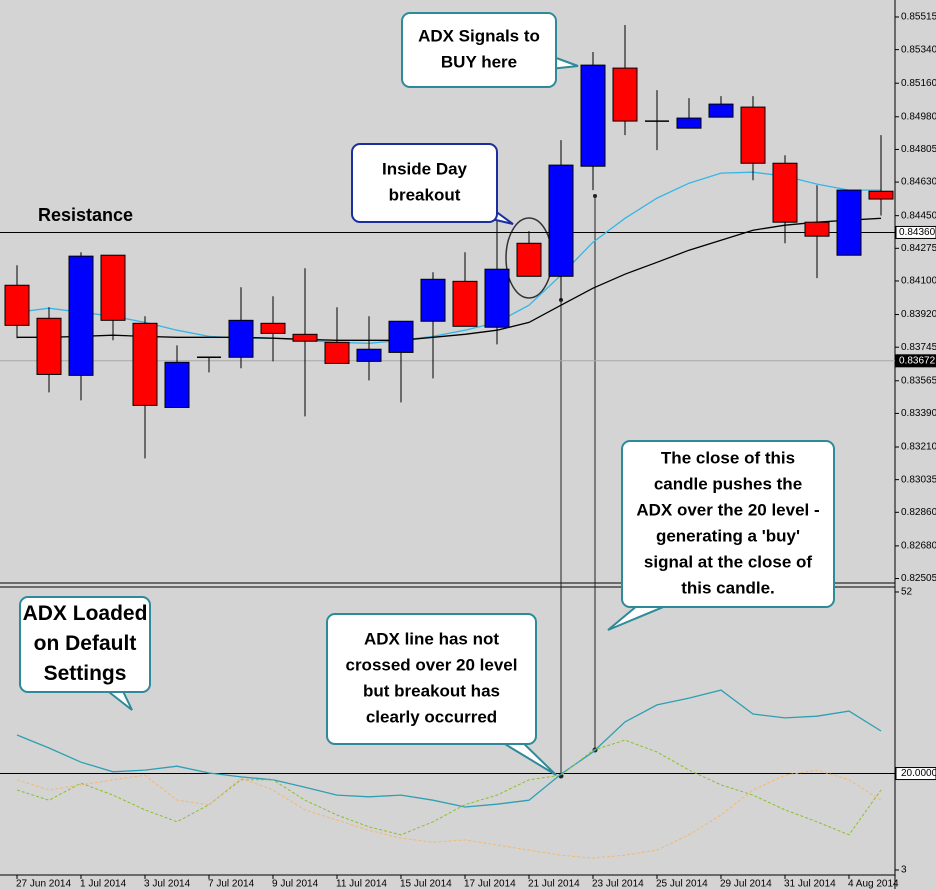 This screenshot has height=889, width=936. What do you see at coordinates (361, 884) in the screenshot?
I see `x-tick-label: 11 Jul 2014` at bounding box center [361, 884].